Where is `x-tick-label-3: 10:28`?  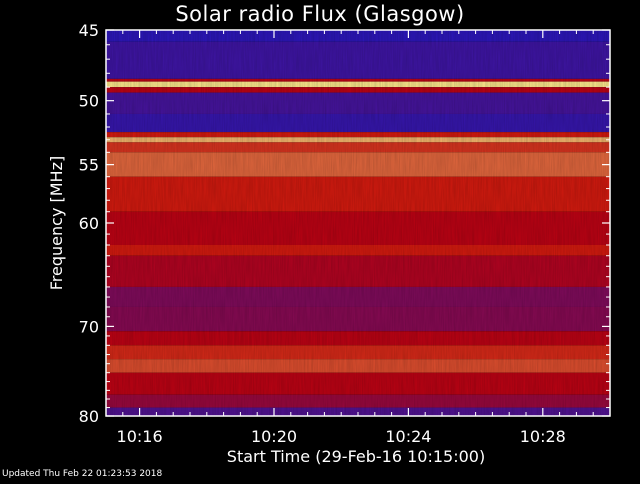 x-tick-label-3: 10:28 is located at coordinates (543, 436).